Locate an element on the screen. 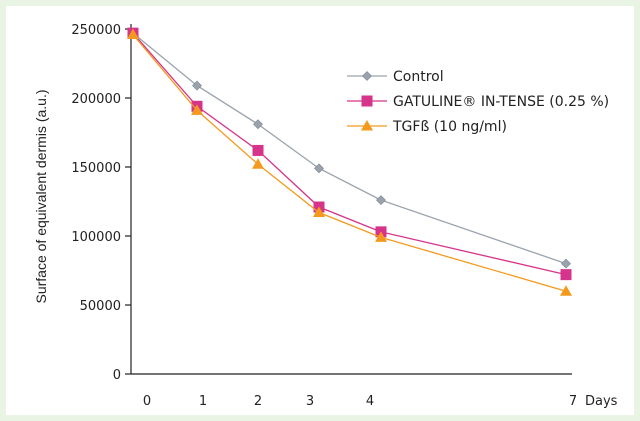 The width and height of the screenshot is (640, 421). legend-label: Control is located at coordinates (418, 77).